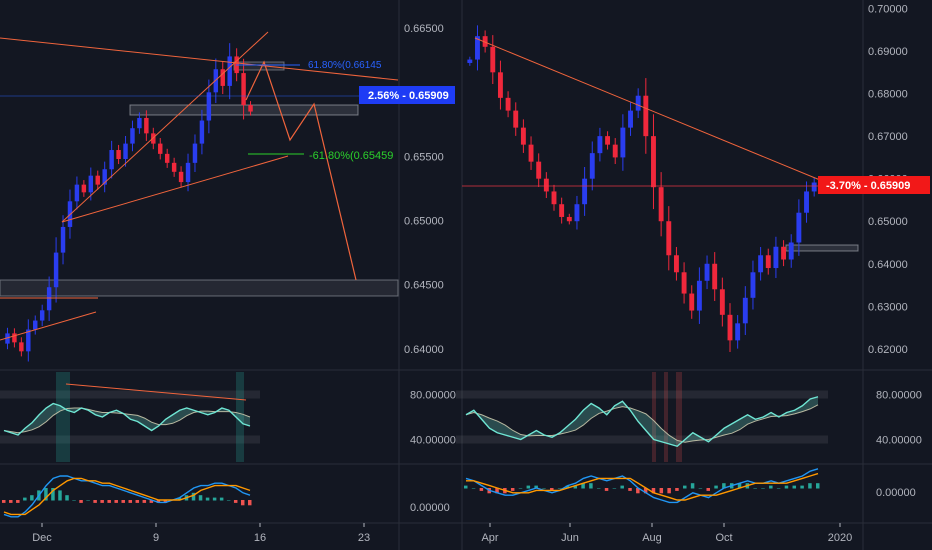 Image resolution: width=932 pixels, height=550 pixels. Describe the element at coordinates (888, 52) in the screenshot. I see `right-price-tick-1: 0.69000` at that location.